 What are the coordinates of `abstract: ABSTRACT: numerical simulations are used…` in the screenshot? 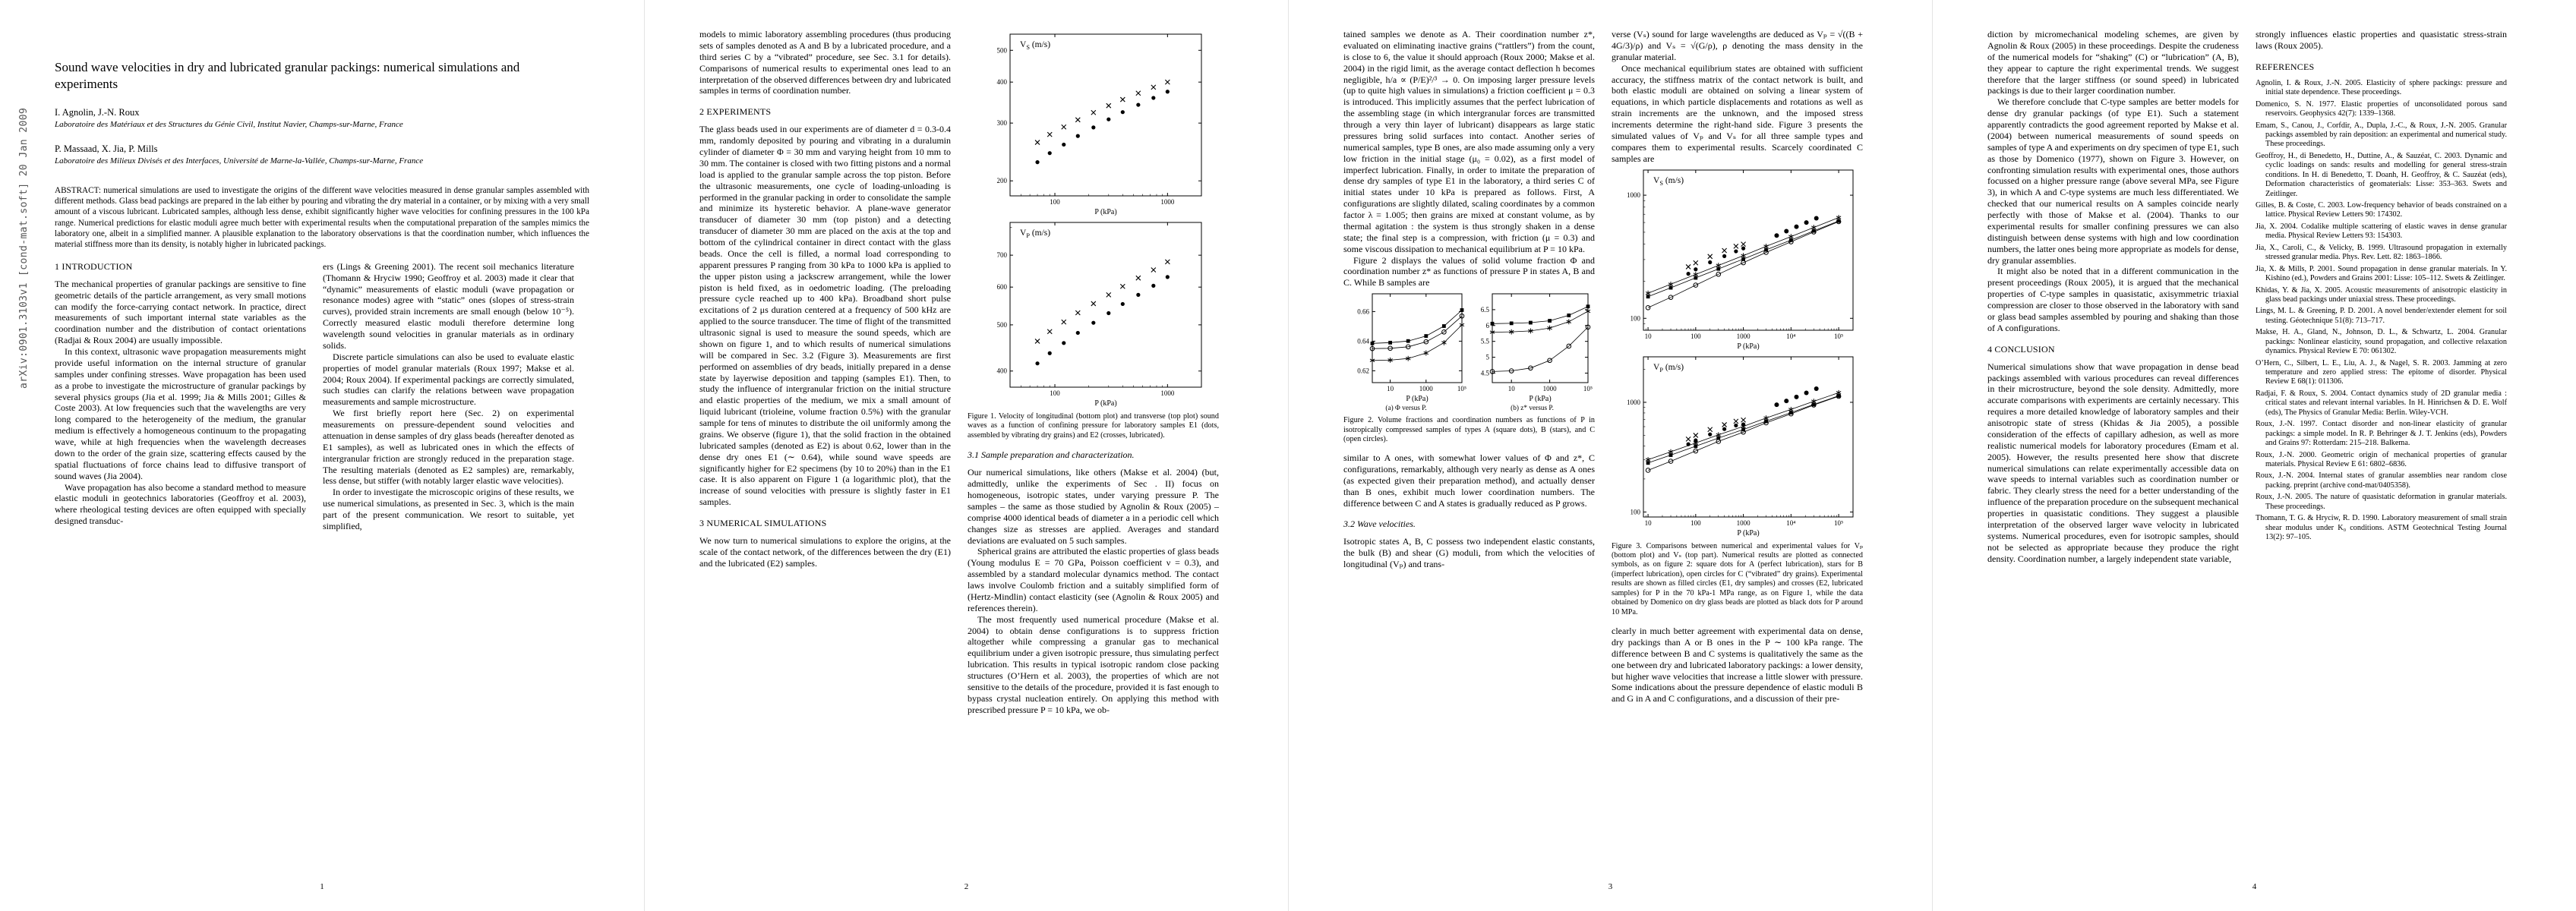 It's located at (322, 217).